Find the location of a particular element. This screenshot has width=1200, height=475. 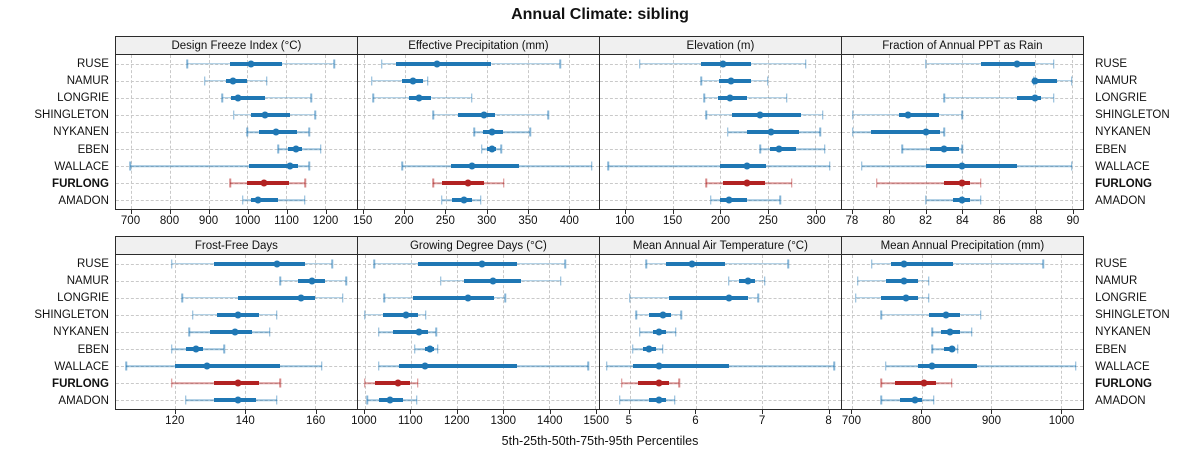

station-label: EBEN is located at coordinates (93, 149).